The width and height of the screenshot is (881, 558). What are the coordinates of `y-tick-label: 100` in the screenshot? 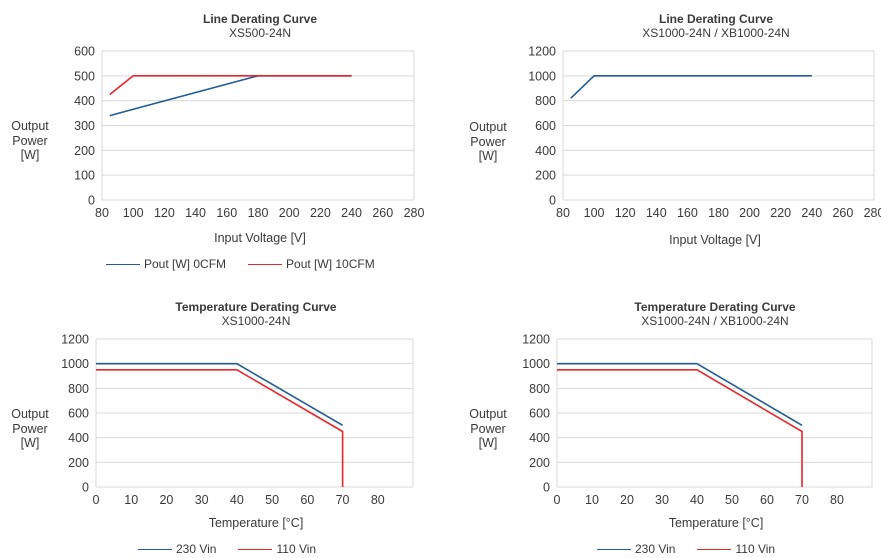 It's located at (84, 176).